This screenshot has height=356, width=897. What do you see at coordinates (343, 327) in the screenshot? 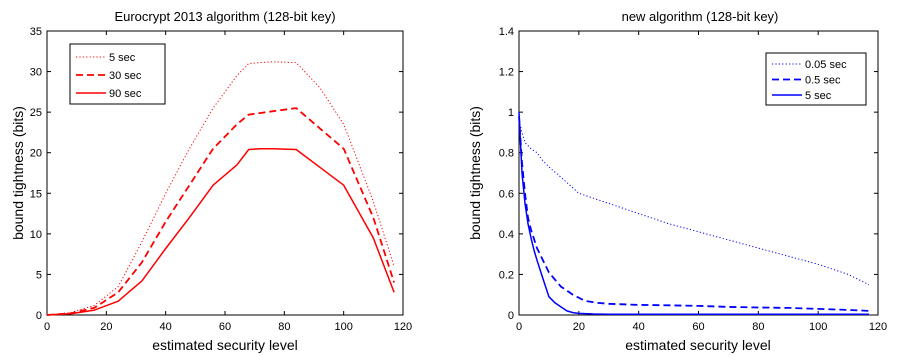
I see `left-x-tick-label: 100` at bounding box center [343, 327].